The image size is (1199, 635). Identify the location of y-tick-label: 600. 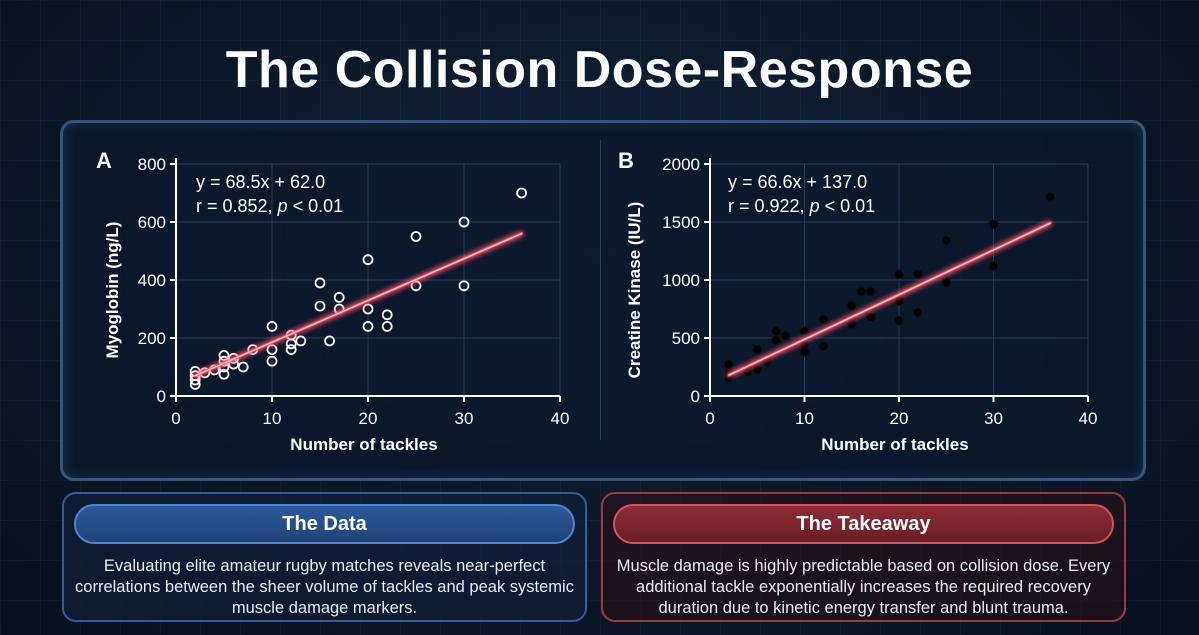
(152, 222).